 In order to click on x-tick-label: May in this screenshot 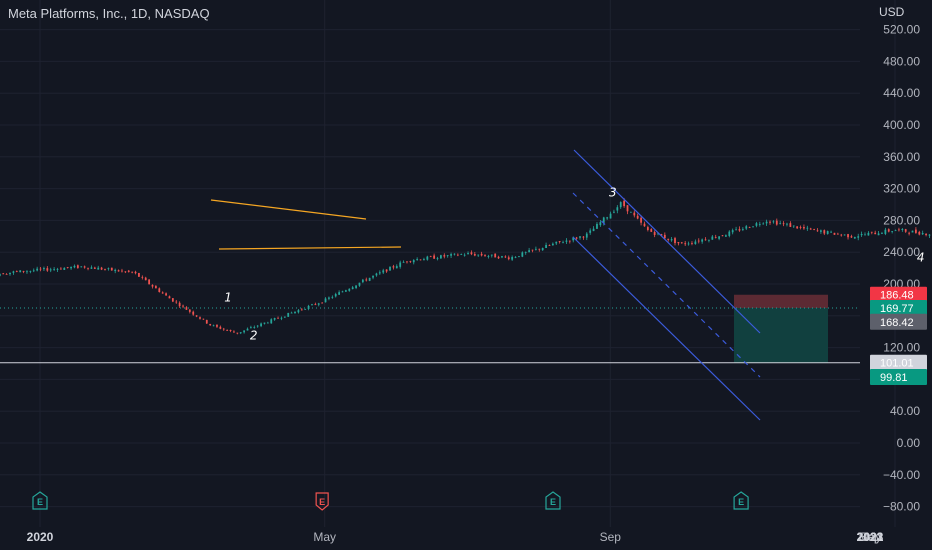, I will do `click(870, 537)`.